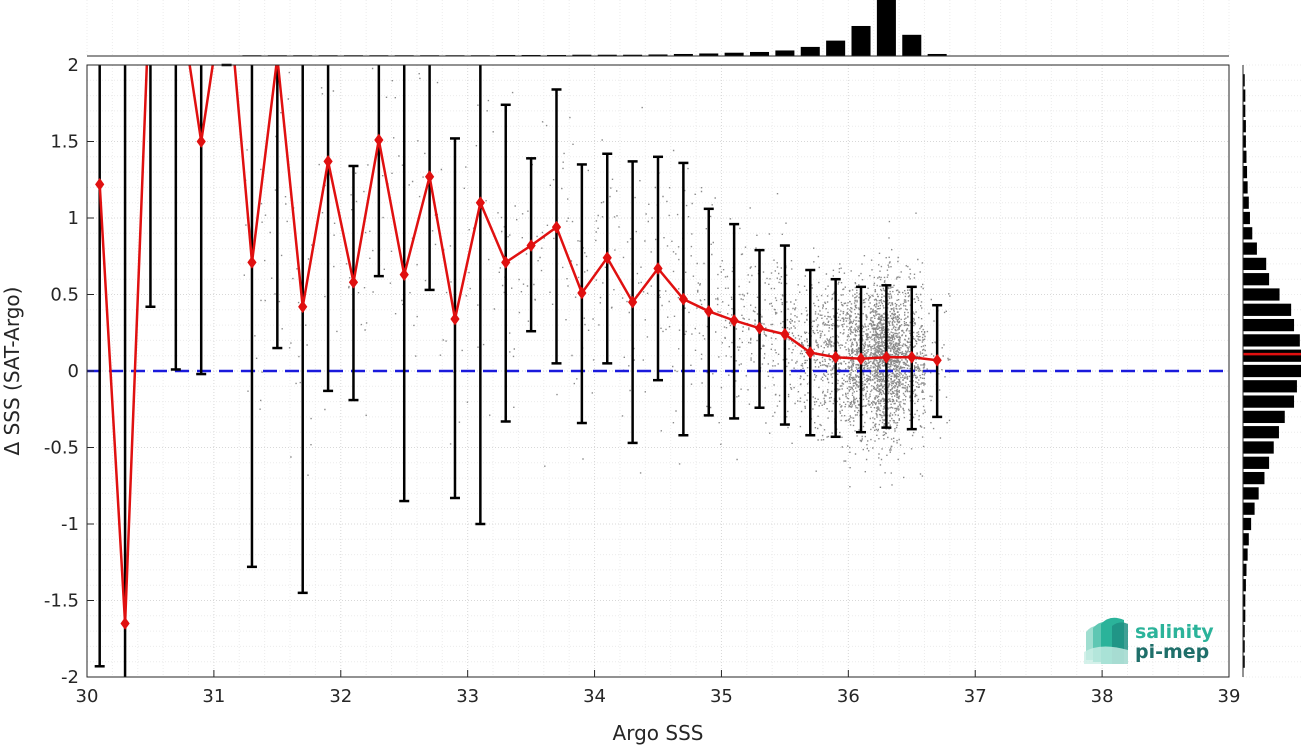 The image size is (1302, 747). Describe the element at coordinates (658, 688) in the screenshot. I see `x-axis-ticks: 30 31 32 33 34 35 36 37 38 39` at that location.